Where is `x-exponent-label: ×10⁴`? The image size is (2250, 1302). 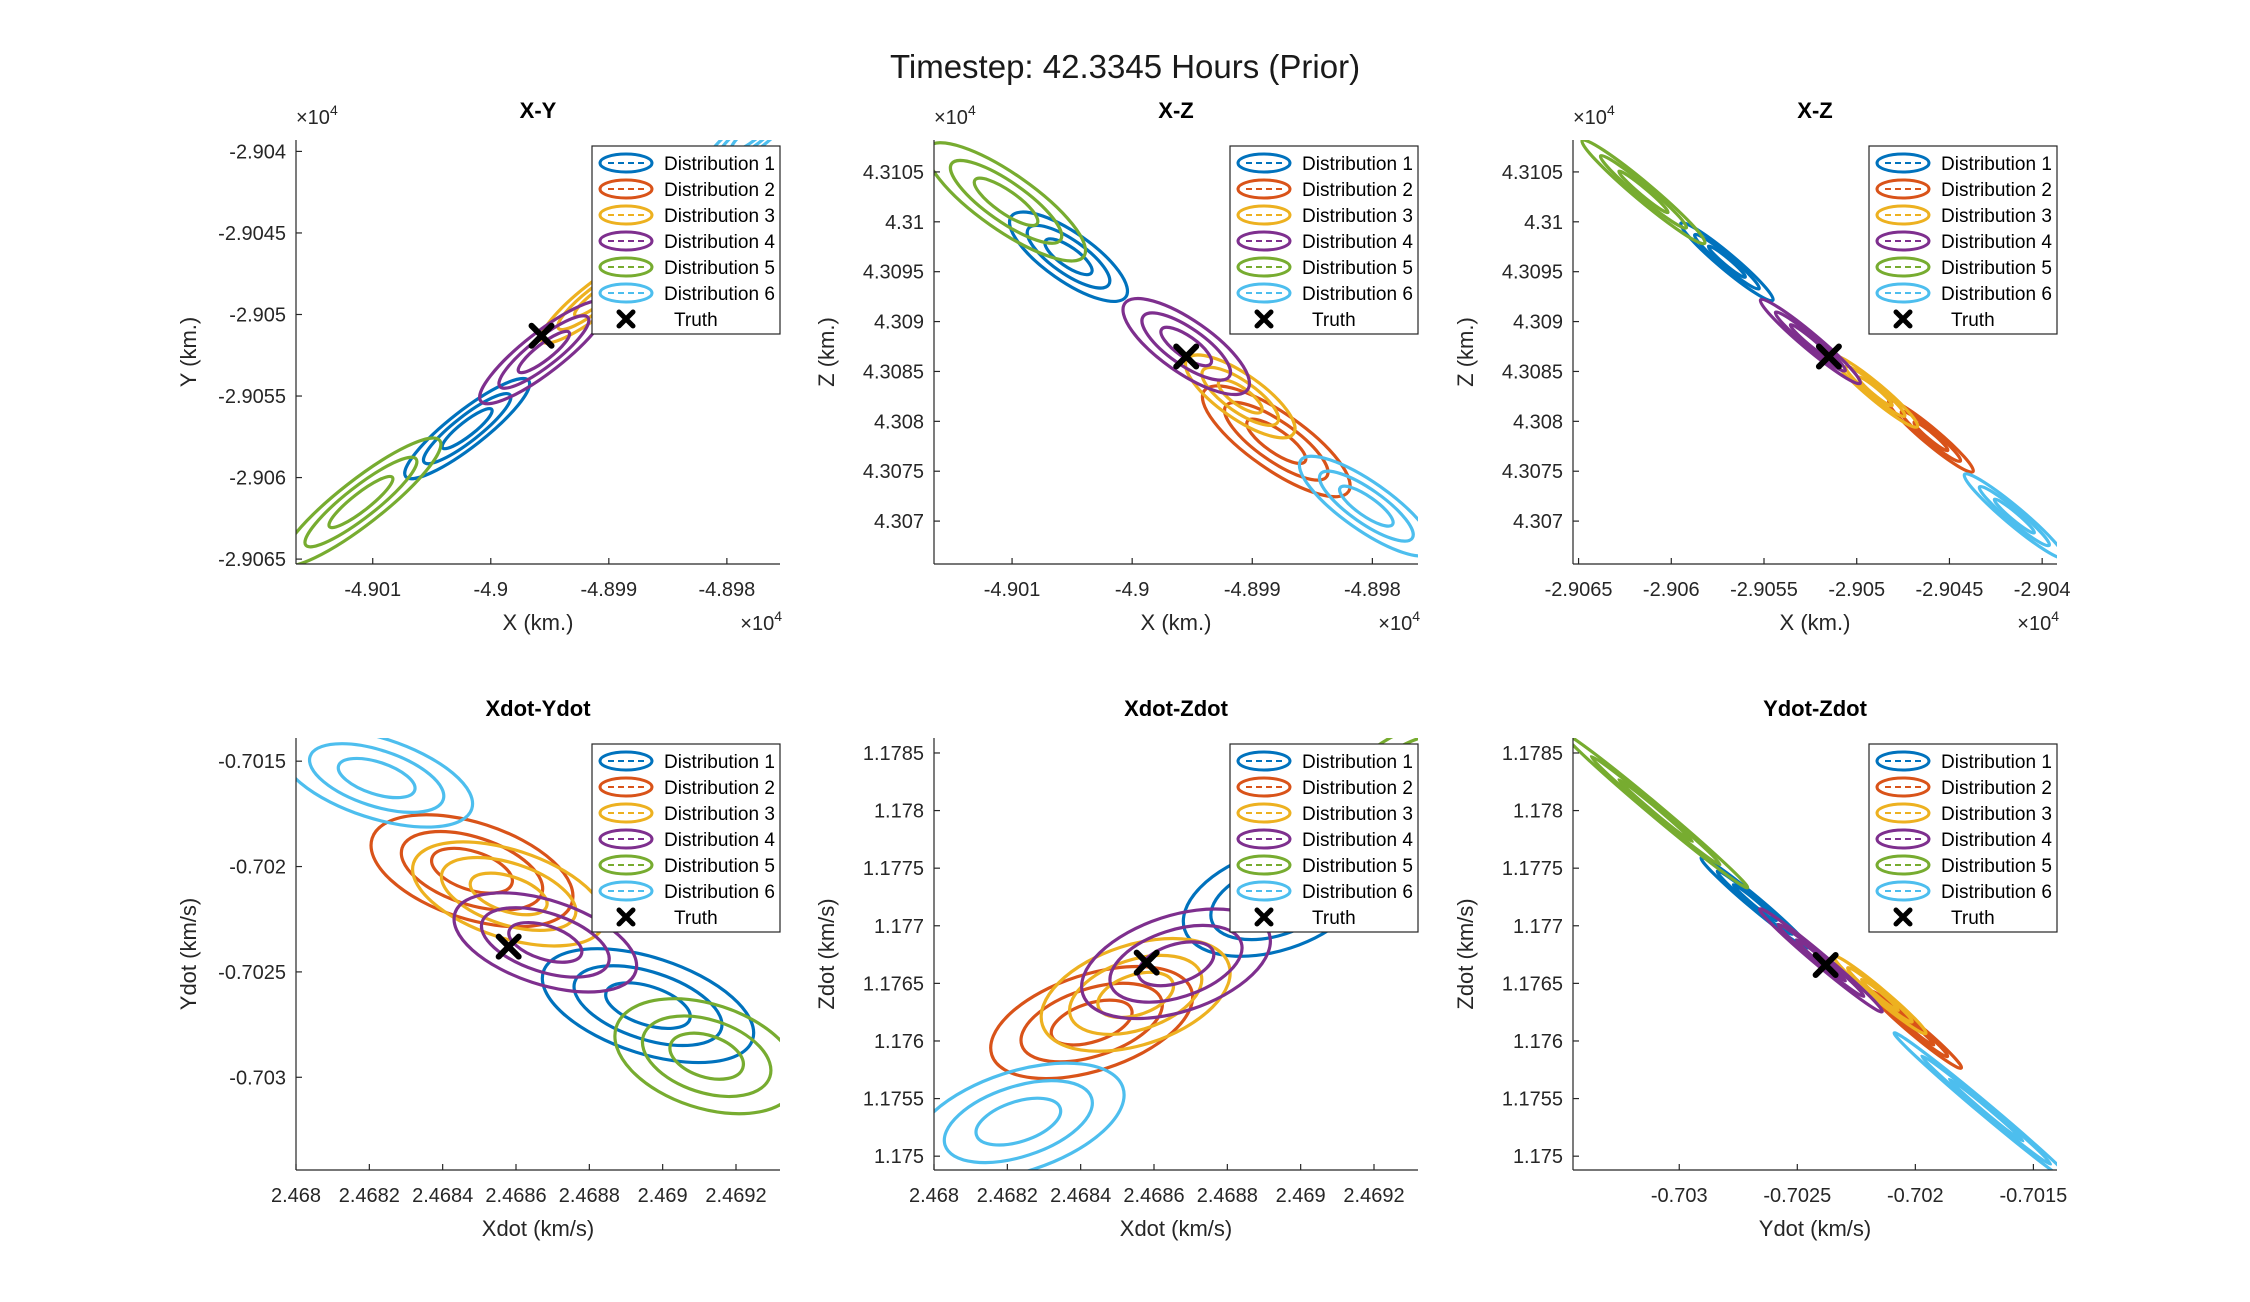
x-exponent-label: ×10⁴ is located at coordinates (1399, 621).